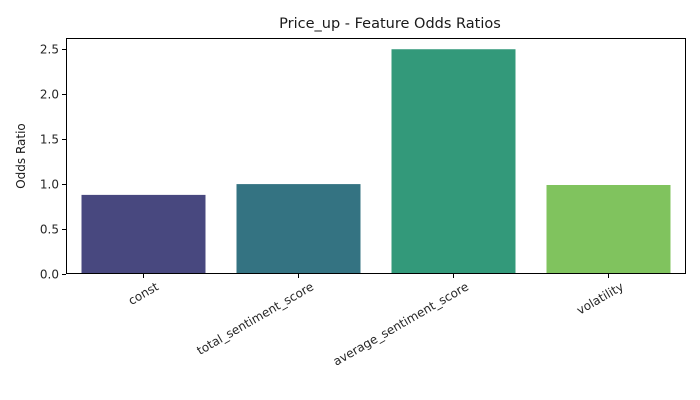 The width and height of the screenshot is (700, 400). What do you see at coordinates (49, 140) in the screenshot?
I see `y-tick-label: 1.5` at bounding box center [49, 140].